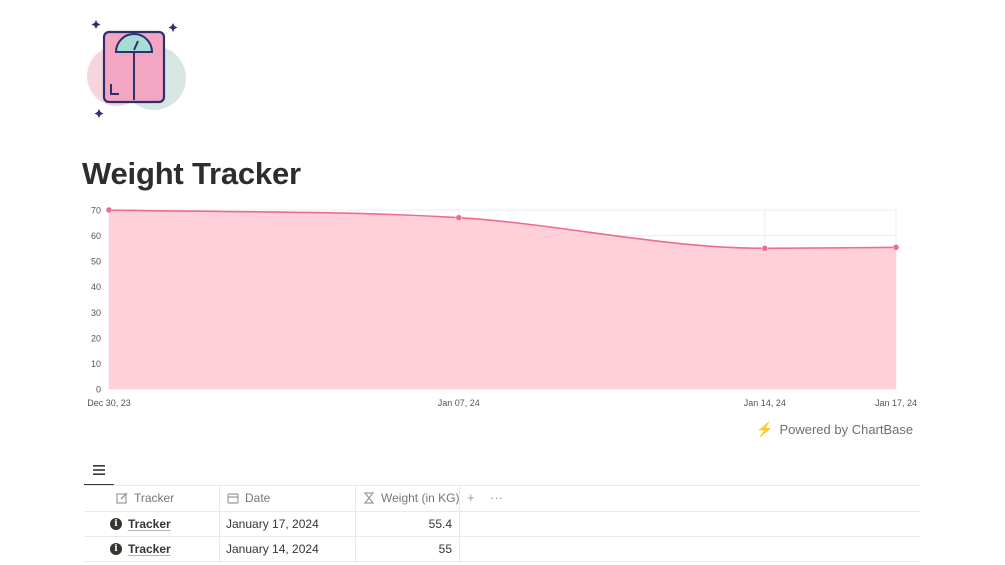 This screenshot has width=1005, height=565. Describe the element at coordinates (440, 523) in the screenshot. I see `weight-cell: 55.4` at that location.